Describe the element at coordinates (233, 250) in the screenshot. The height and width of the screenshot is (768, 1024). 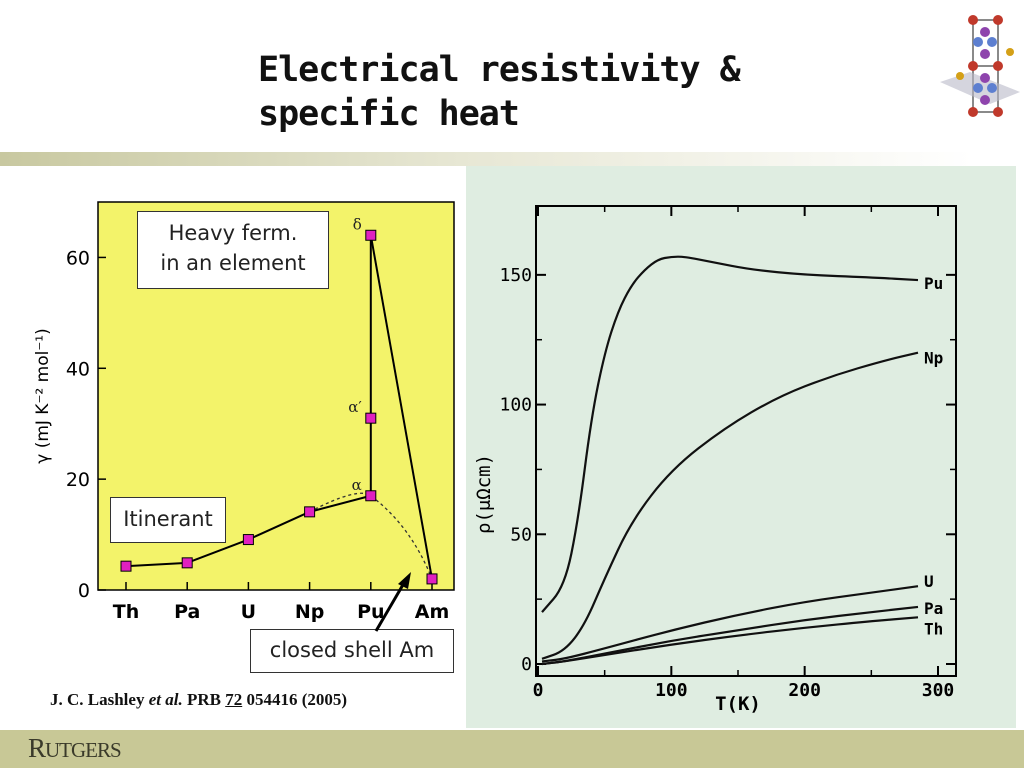
I see `heavy-fermion-label: Heavy ferm. in an element` at that location.